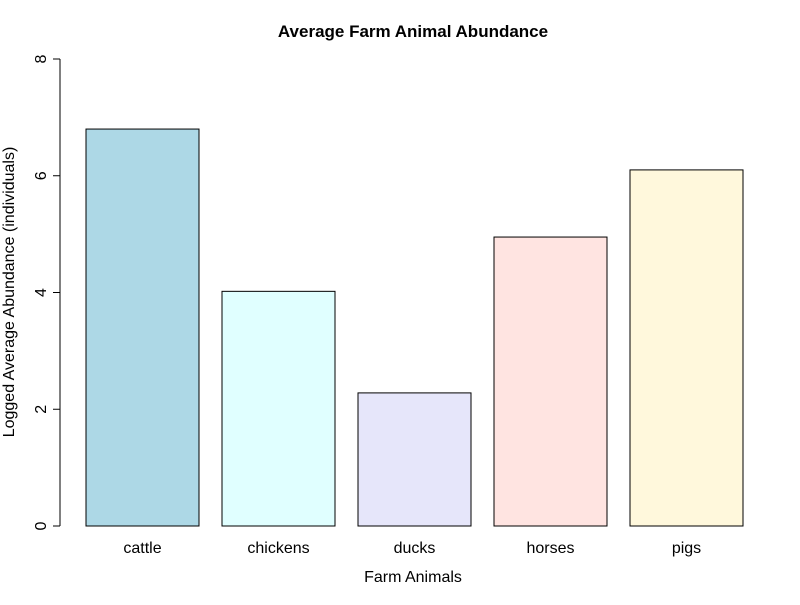 This screenshot has height=605, width=800. What do you see at coordinates (413, 31) in the screenshot?
I see `chart-title: Average Farm Animal Abundance` at bounding box center [413, 31].